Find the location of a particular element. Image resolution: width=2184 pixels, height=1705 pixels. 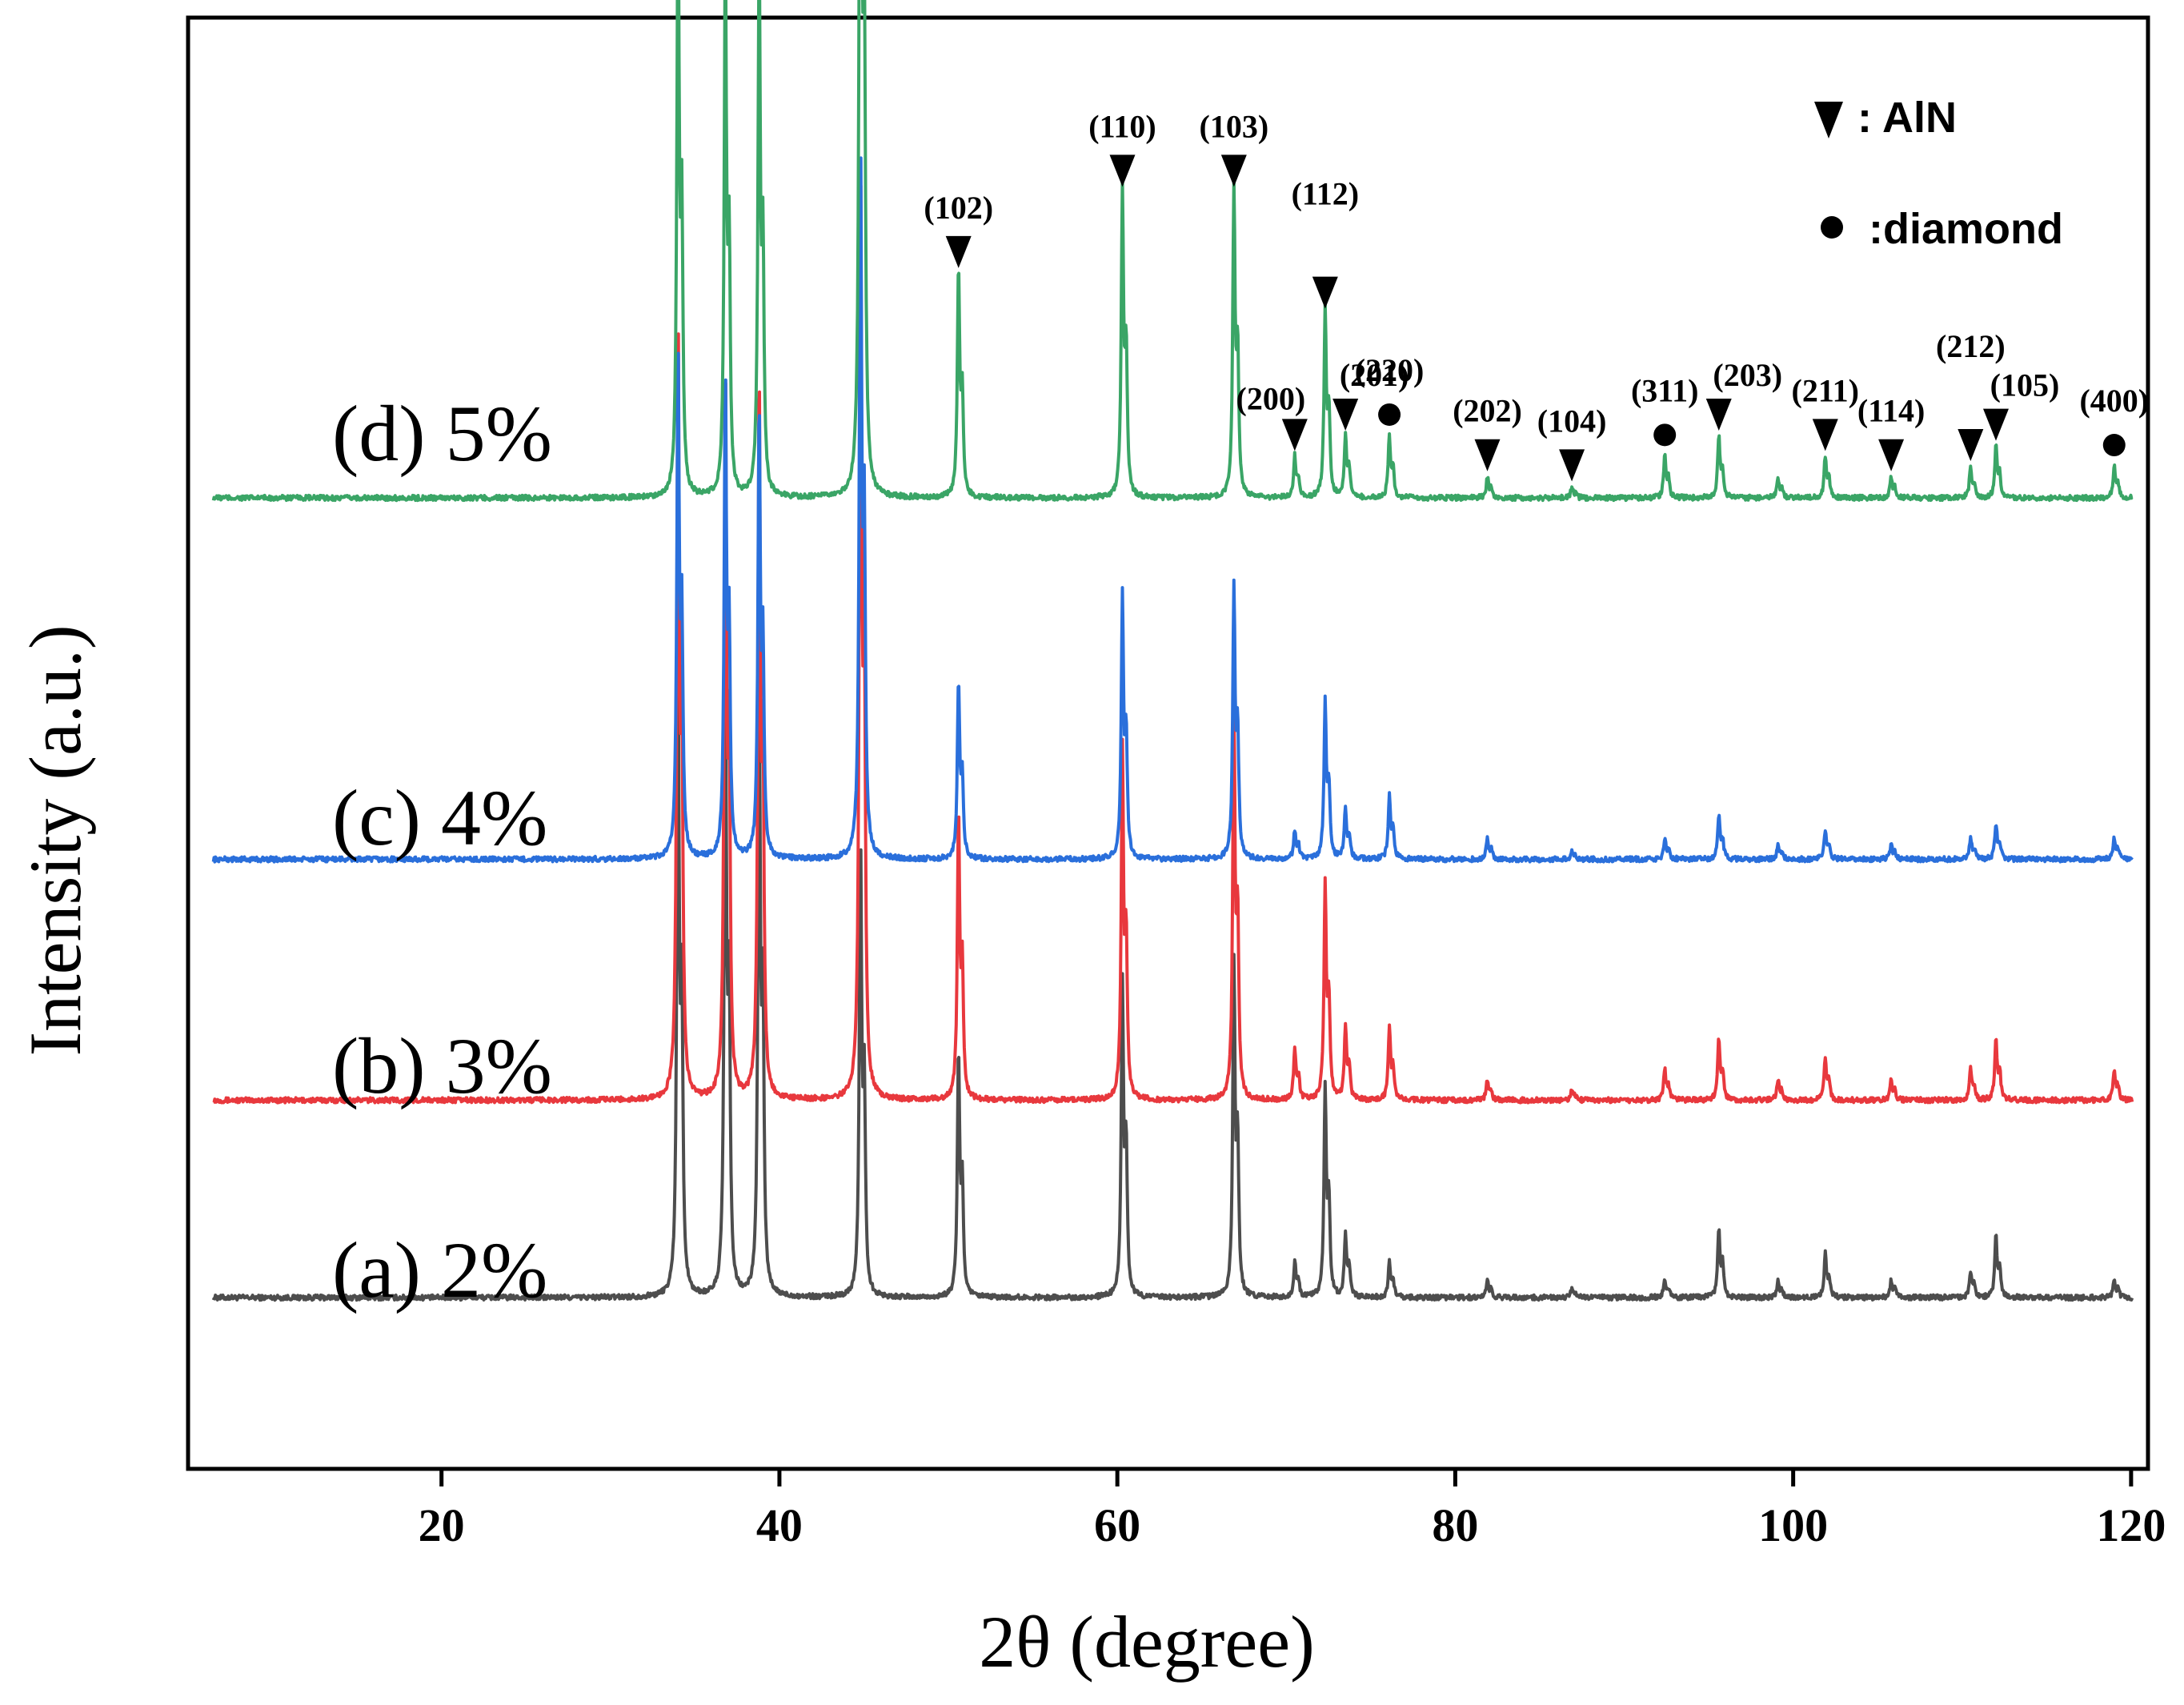

legend-diamond-marker is located at coordinates (1832, 227).